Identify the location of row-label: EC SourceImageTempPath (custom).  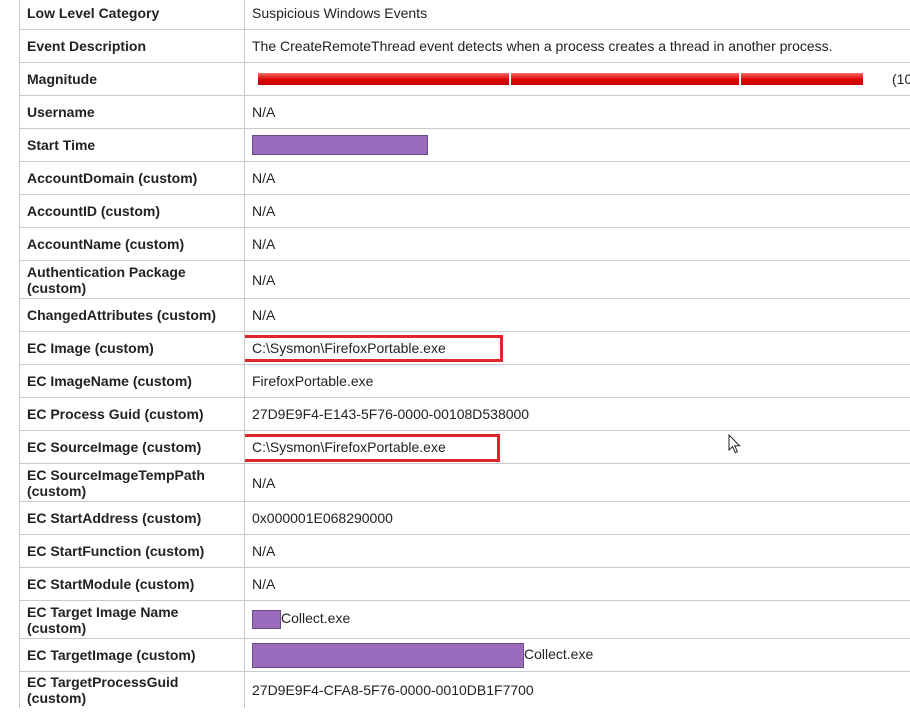
(132, 482).